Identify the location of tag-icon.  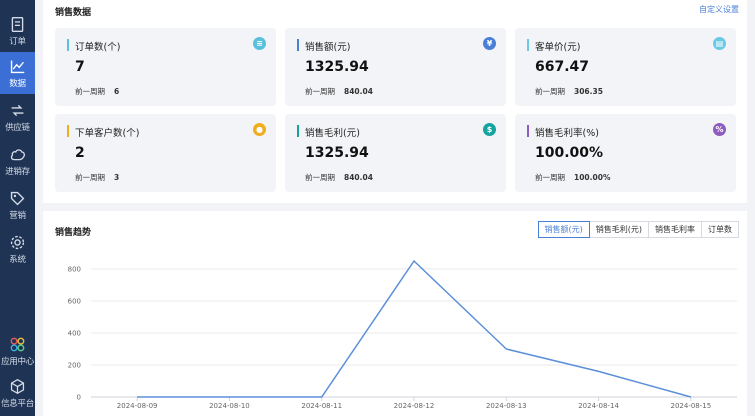
(17, 198).